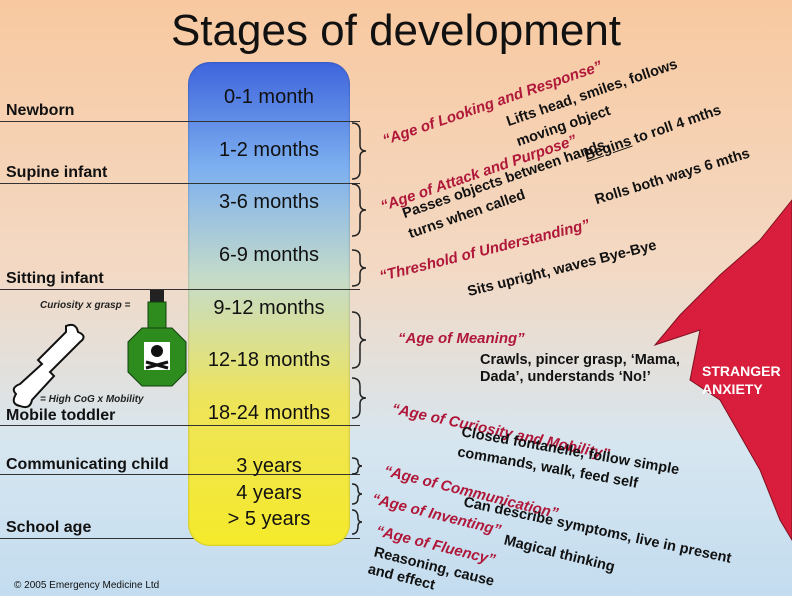 Image resolution: width=792 pixels, height=596 pixels. I want to click on broken-bone-icon, so click(48, 366).